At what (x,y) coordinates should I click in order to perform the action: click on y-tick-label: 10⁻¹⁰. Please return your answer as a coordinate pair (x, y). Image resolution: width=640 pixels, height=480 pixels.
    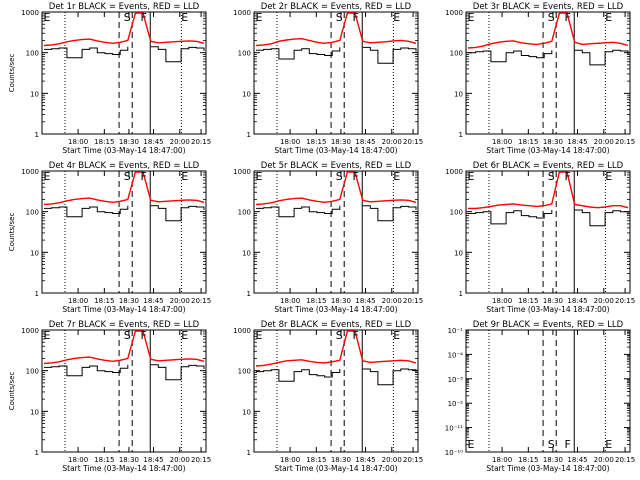
    Looking at the image, I should click on (454, 453).